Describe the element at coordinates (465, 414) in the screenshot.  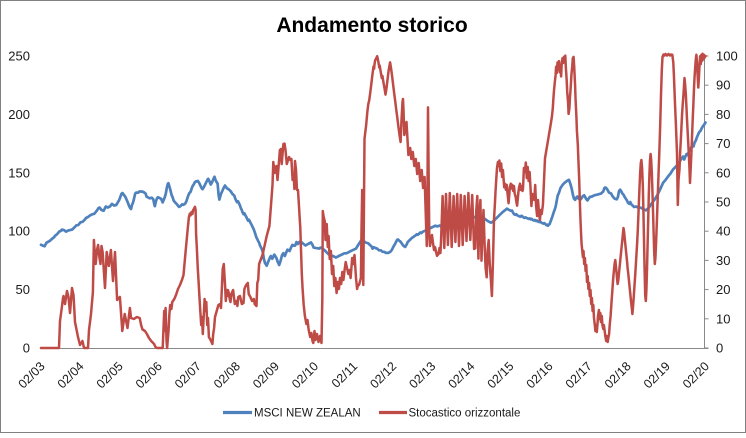
I see `svg-text: Stocastico orizzontale` at that location.